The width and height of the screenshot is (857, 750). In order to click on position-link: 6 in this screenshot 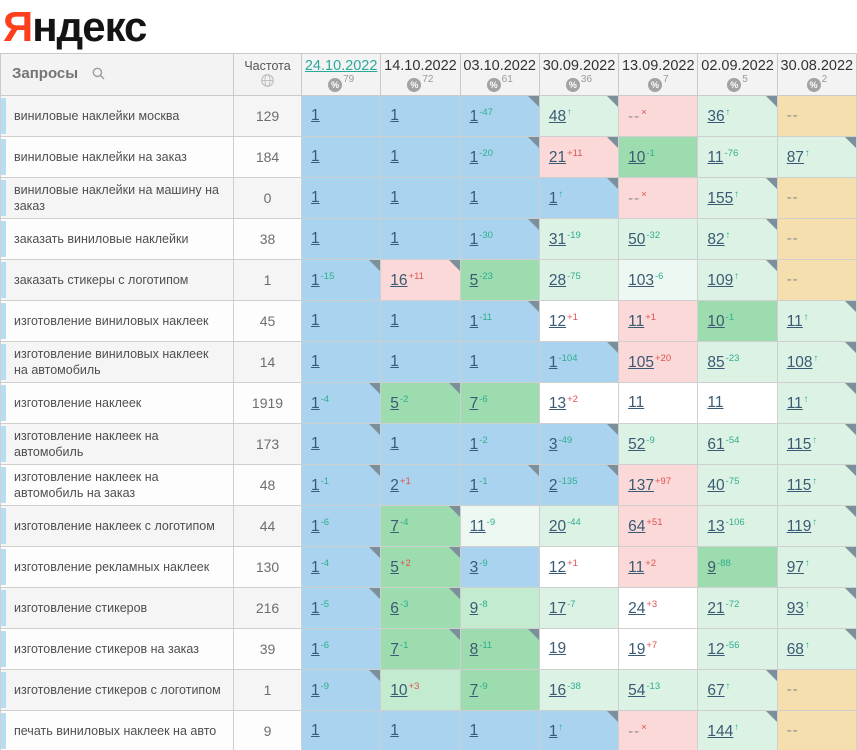, I will do `click(394, 608)`.